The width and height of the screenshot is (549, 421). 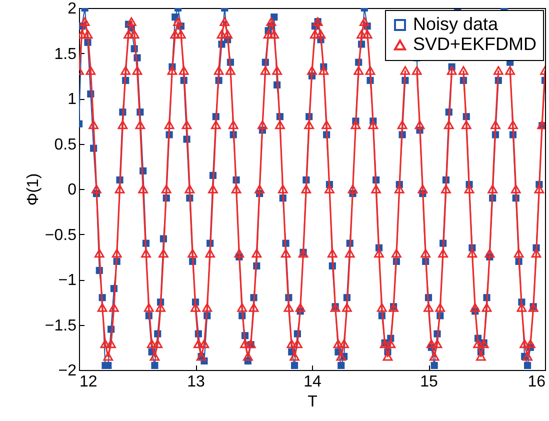 What do you see at coordinates (89, 382) in the screenshot?
I see `x-tick-label: 12` at bounding box center [89, 382].